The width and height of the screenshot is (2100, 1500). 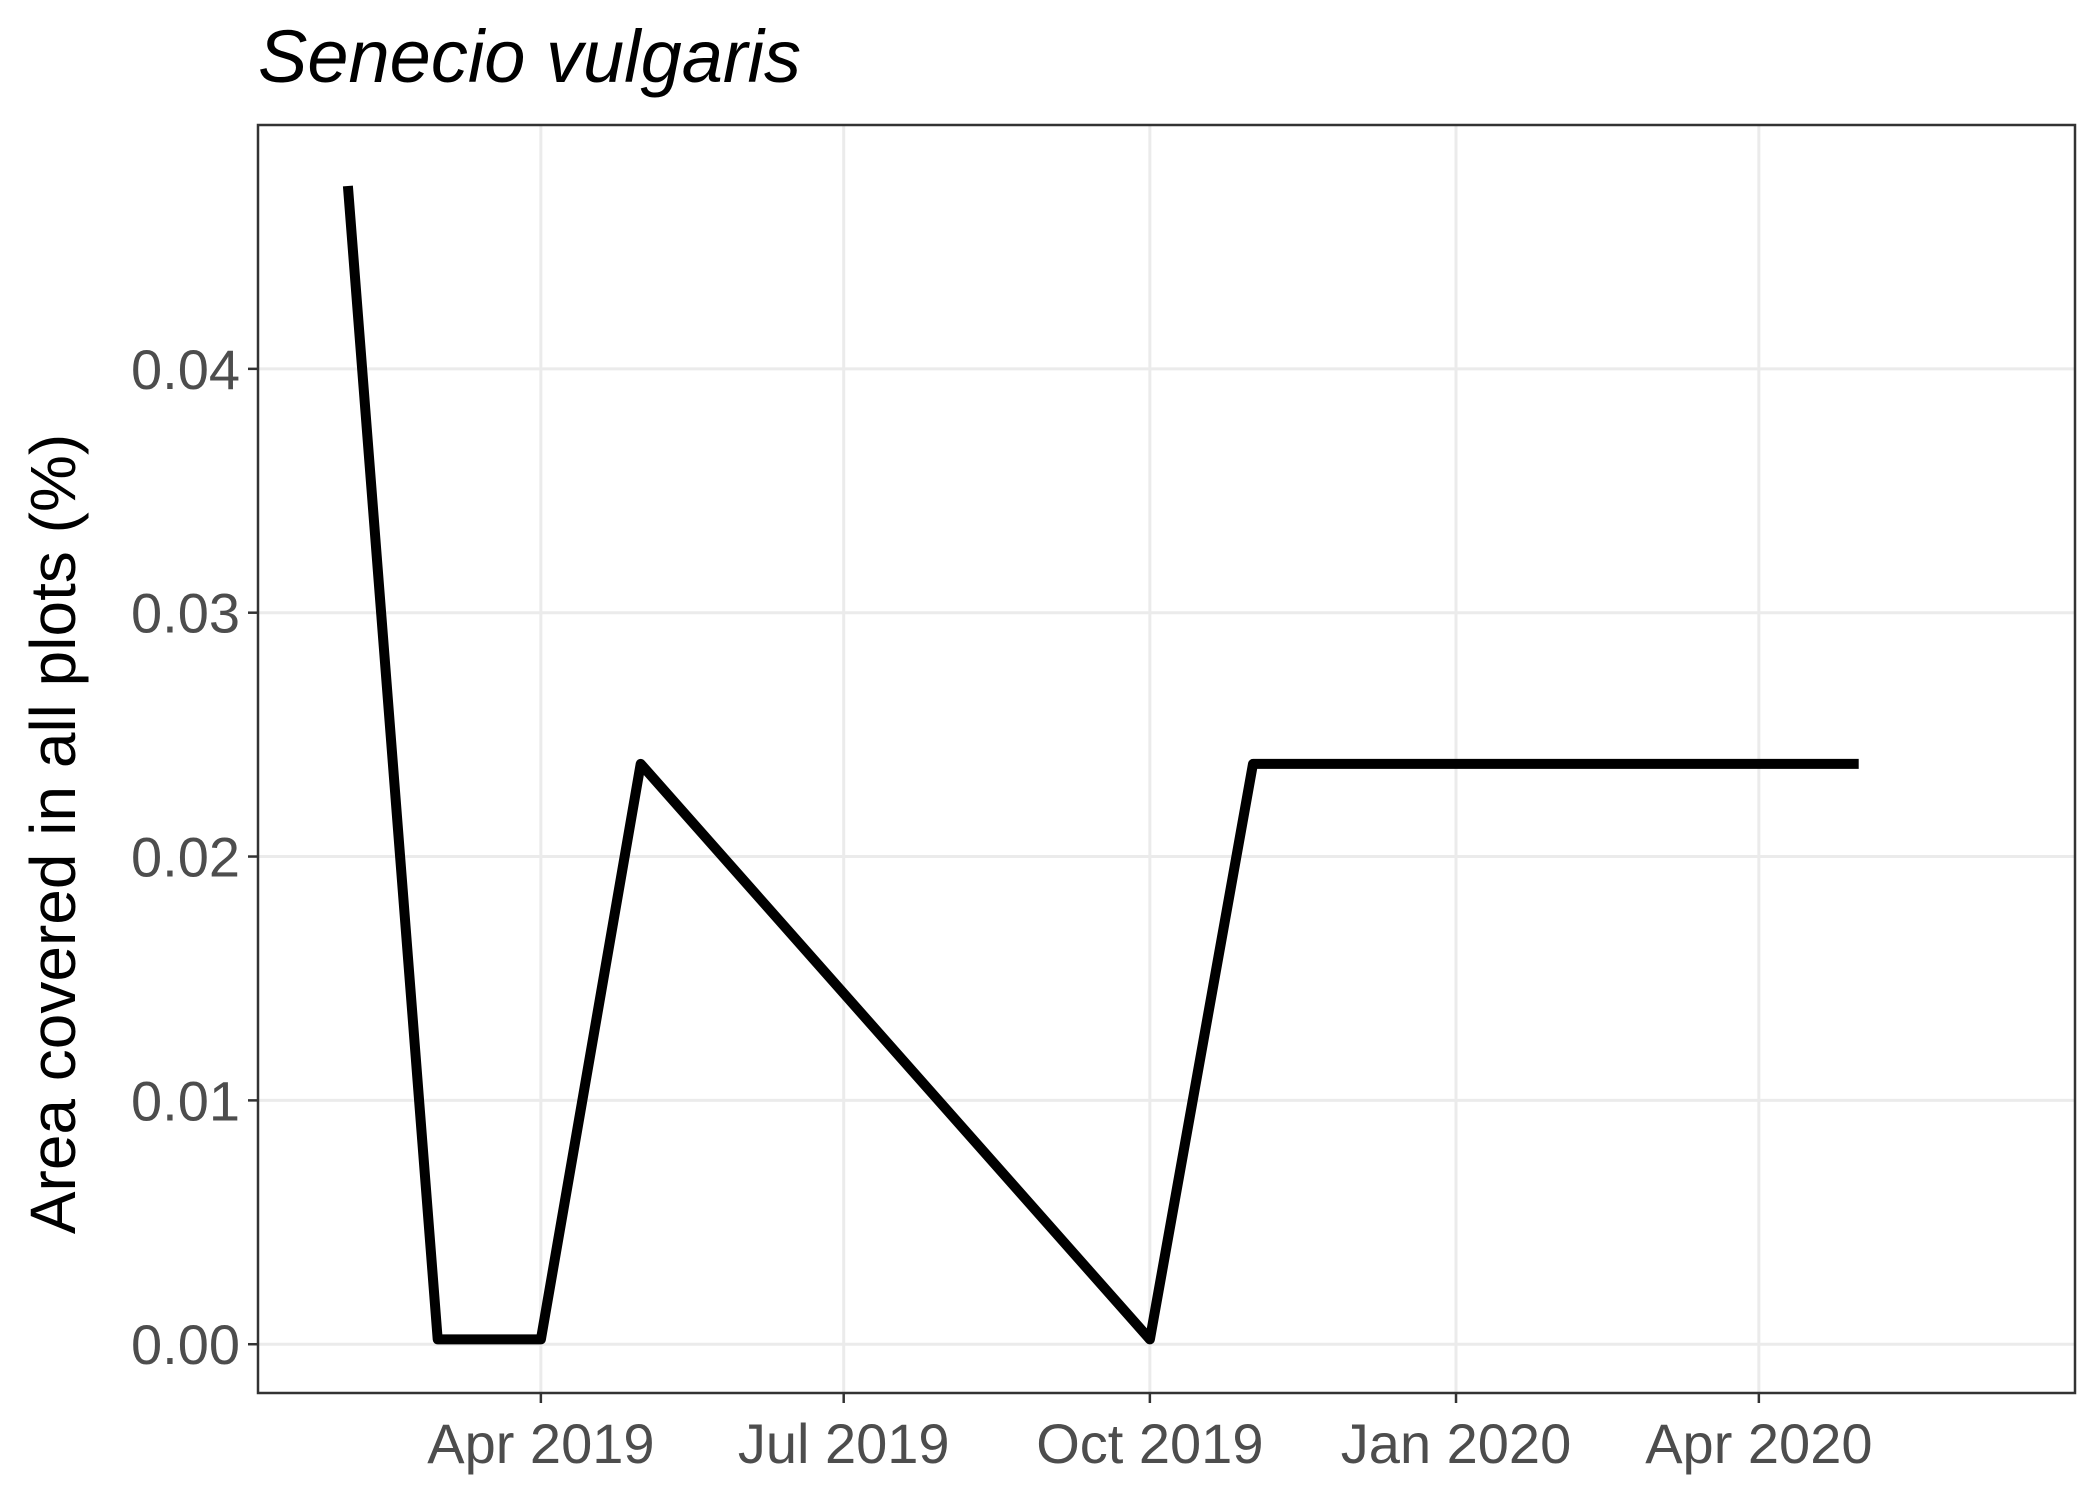 What do you see at coordinates (53, 834) in the screenshot?
I see `y-axis-label: Area covered in all plots (%)` at bounding box center [53, 834].